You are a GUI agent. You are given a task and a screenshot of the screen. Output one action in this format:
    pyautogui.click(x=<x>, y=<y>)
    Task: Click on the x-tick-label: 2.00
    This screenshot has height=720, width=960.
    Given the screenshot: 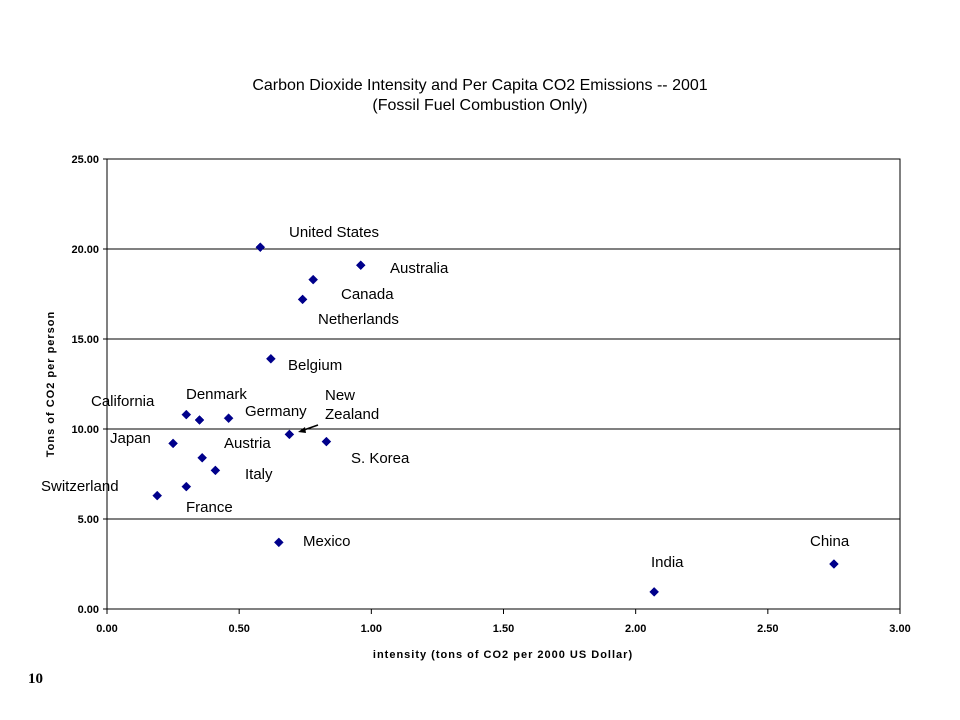 What is the action you would take?
    pyautogui.click(x=635, y=629)
    